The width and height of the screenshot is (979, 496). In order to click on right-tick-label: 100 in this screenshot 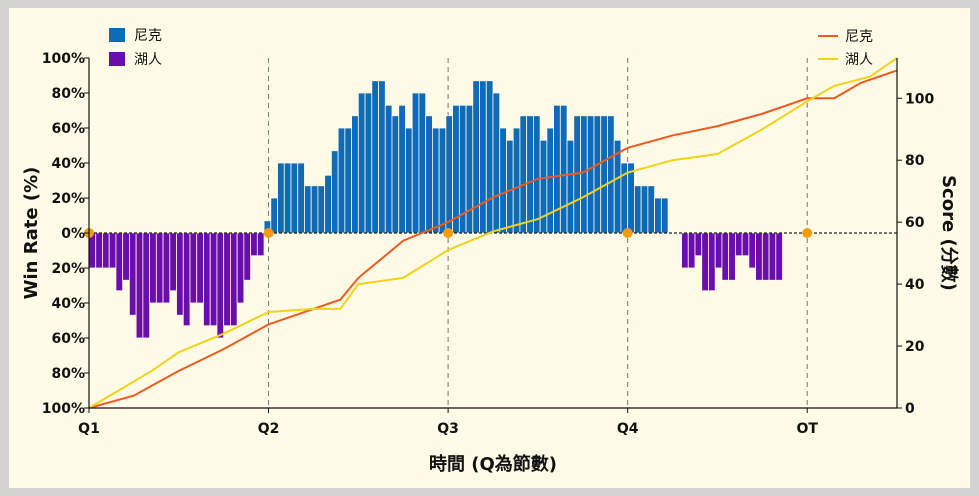, I will do `click(919, 99)`.